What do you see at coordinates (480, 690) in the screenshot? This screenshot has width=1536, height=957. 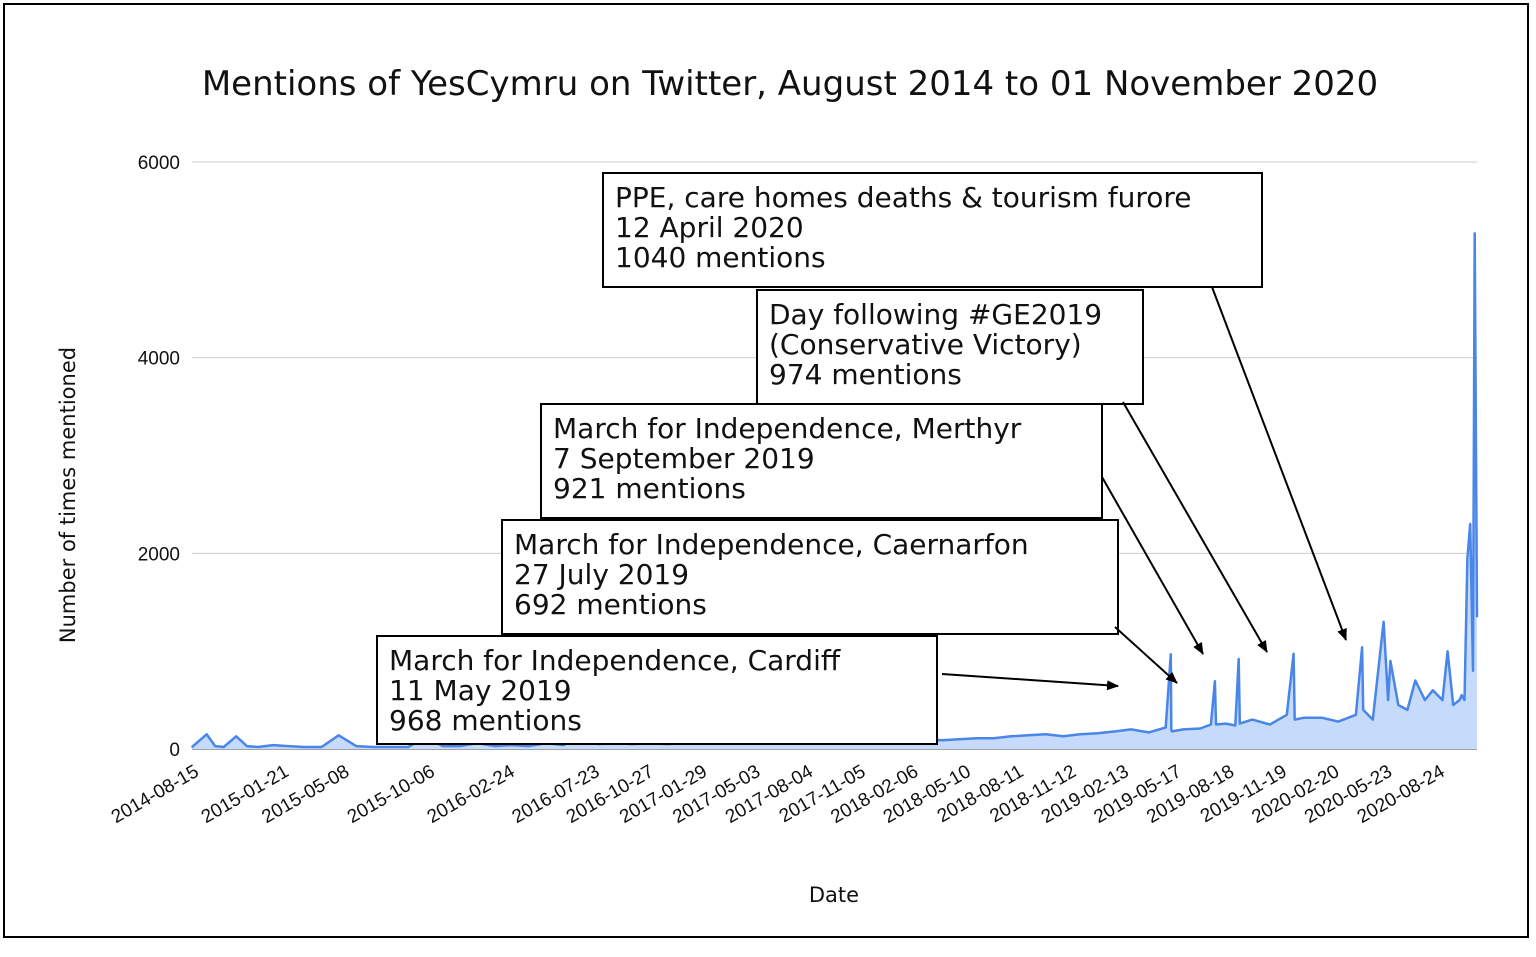 I see `annotation-text: 11 May 2019` at bounding box center [480, 690].